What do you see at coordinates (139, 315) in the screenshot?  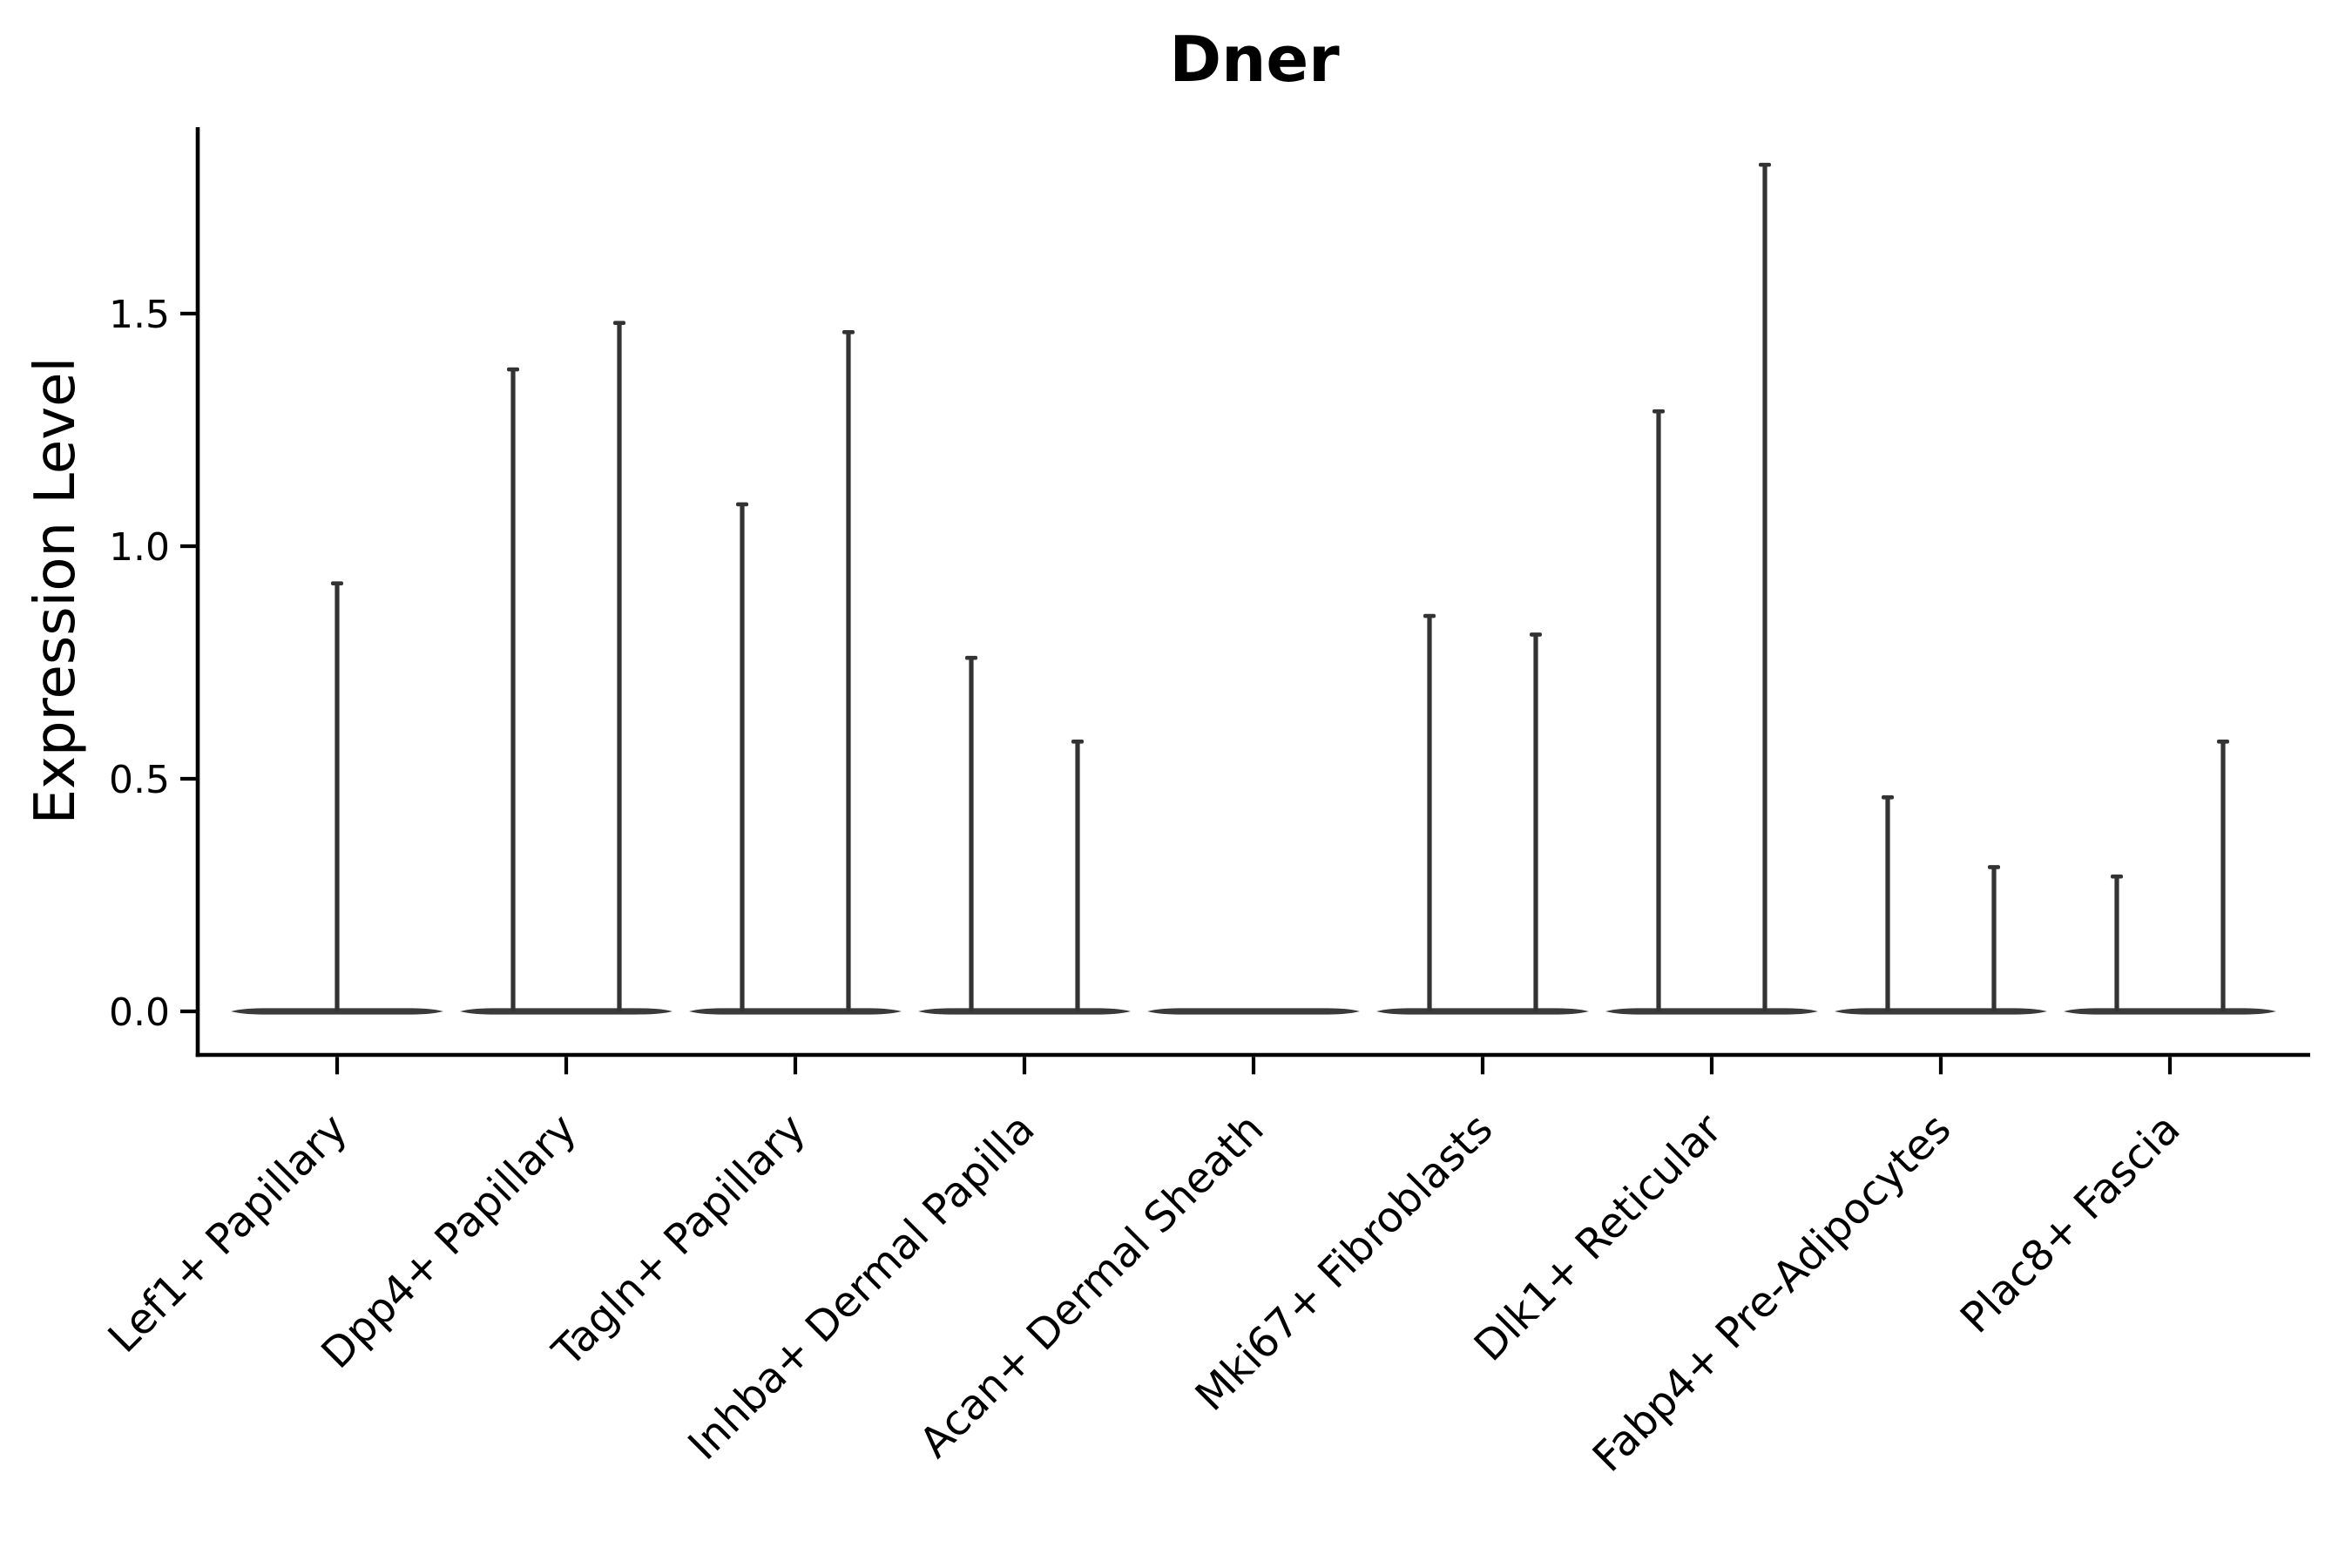 I see `y-tick-label: 1.5` at bounding box center [139, 315].